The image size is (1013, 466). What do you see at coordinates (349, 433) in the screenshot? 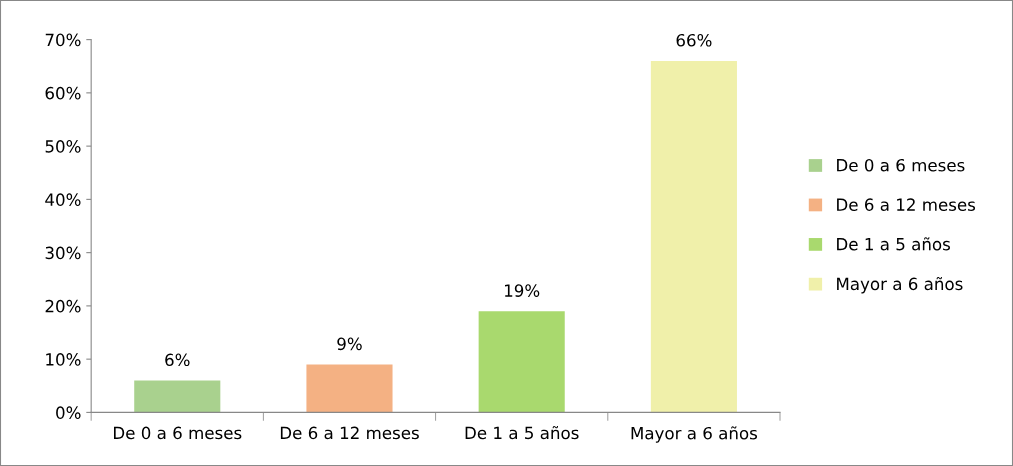
I see `x-tick-label: De 6 a 12 meses` at bounding box center [349, 433].